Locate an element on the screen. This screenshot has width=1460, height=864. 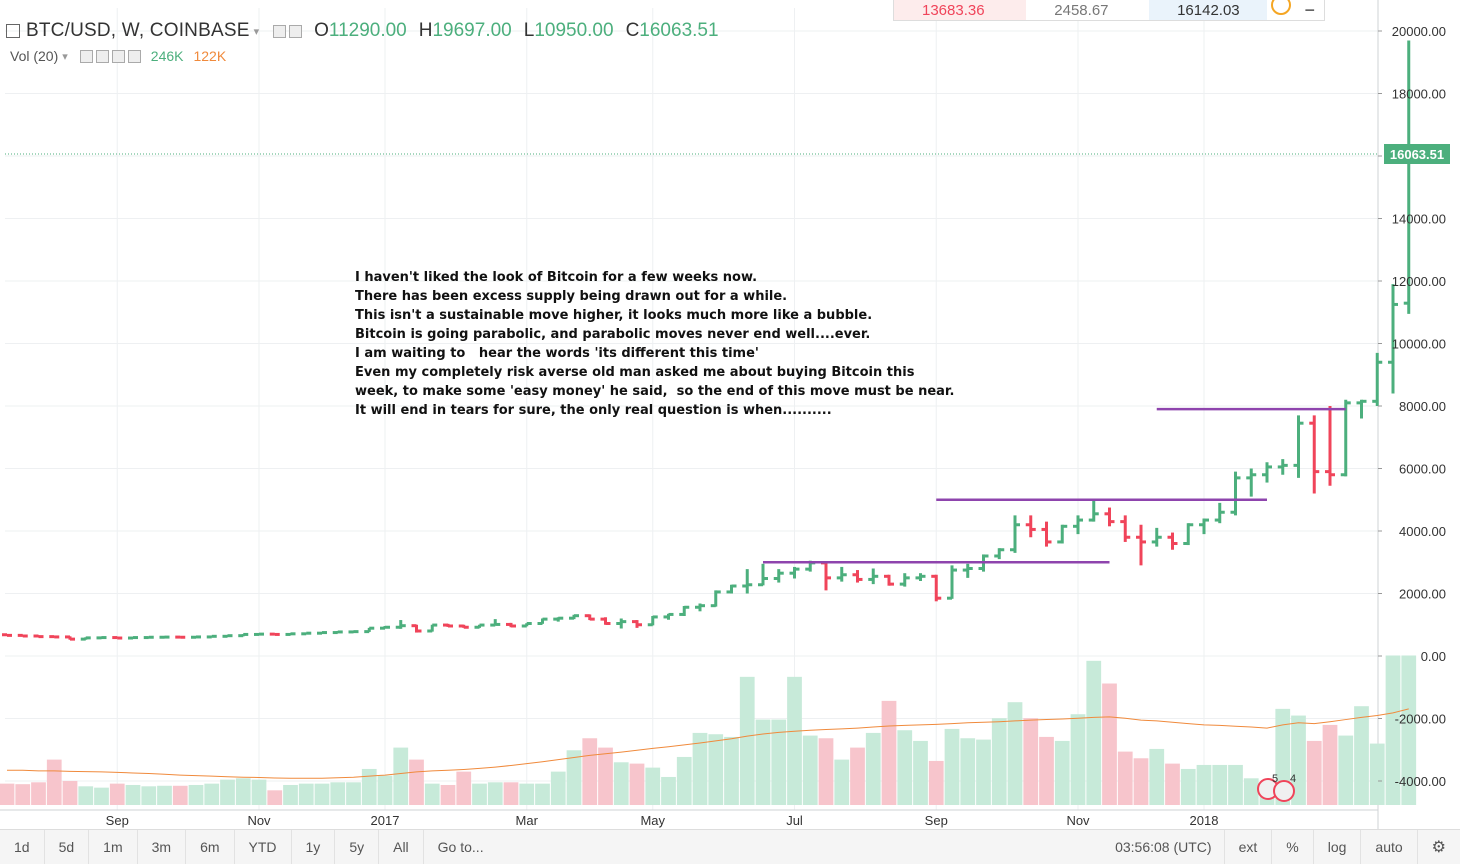
minimize-icon: − is located at coordinates (1310, 10).